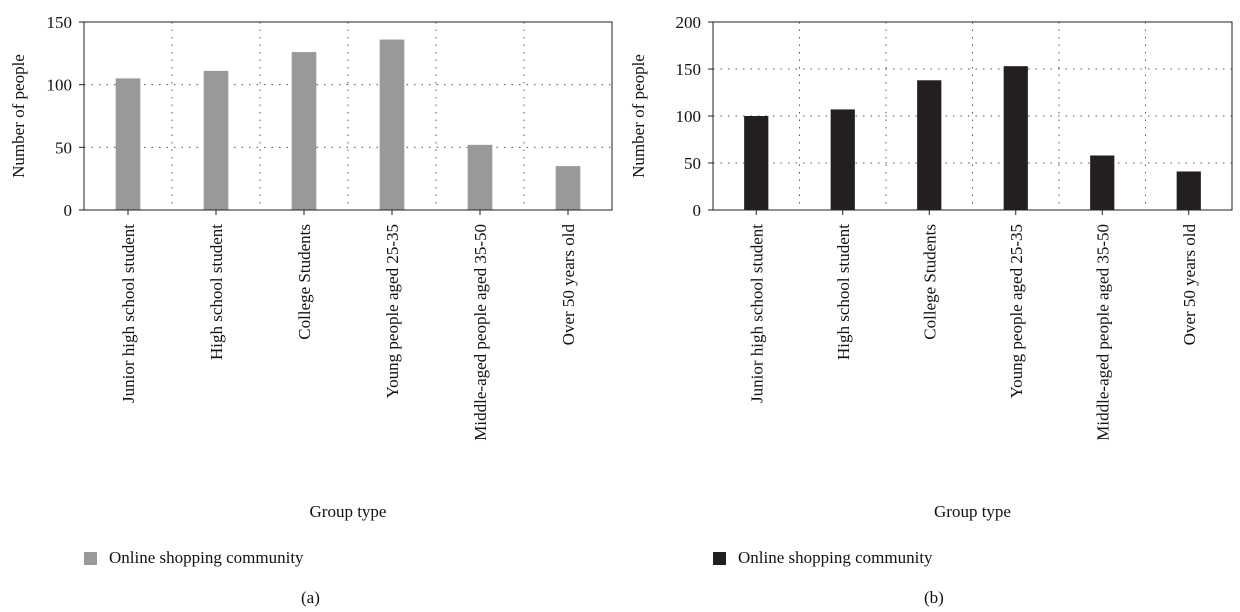 The height and width of the screenshot is (612, 1240). What do you see at coordinates (934, 597) in the screenshot?
I see `caption-b: (b)` at bounding box center [934, 597].